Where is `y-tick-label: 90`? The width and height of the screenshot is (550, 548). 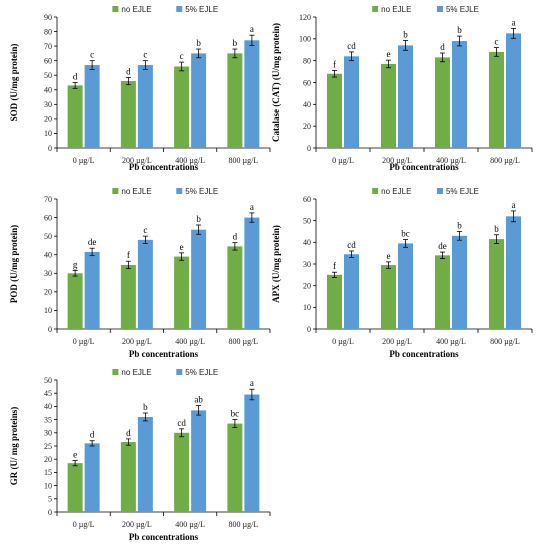
y-tick-label: 90 is located at coordinates (48, 17).